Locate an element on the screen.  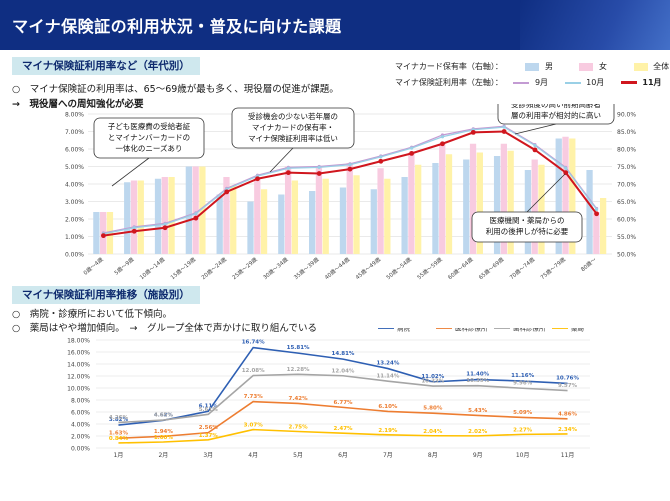
legend-female-label: 女 is located at coordinates (603, 66).